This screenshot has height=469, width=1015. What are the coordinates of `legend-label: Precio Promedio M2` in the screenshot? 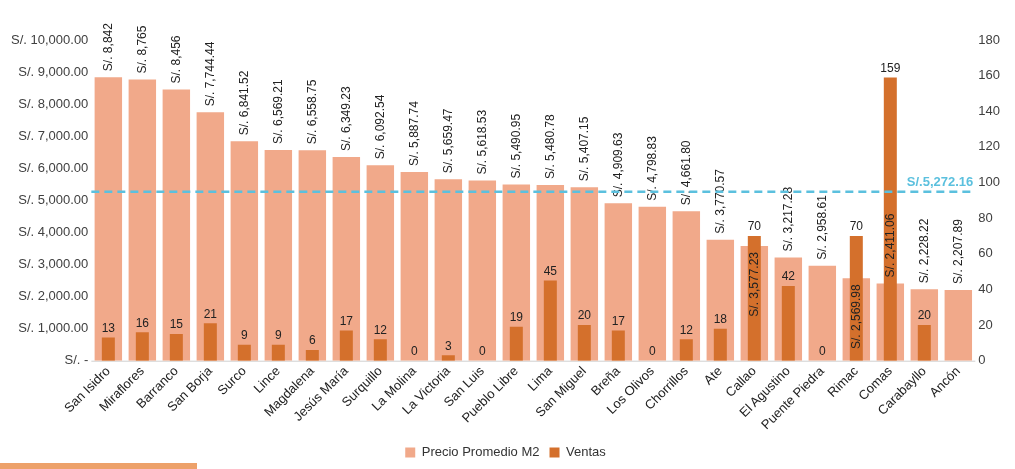 It's located at (480, 452).